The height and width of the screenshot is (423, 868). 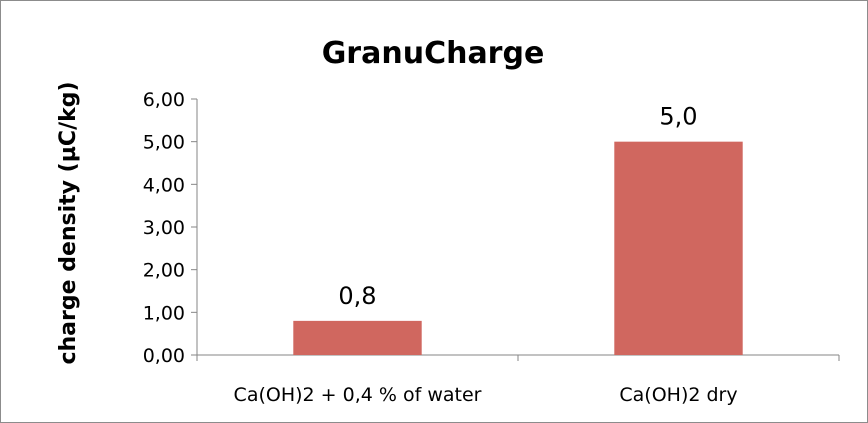 I want to click on data-label: 5,0, so click(x=678, y=117).